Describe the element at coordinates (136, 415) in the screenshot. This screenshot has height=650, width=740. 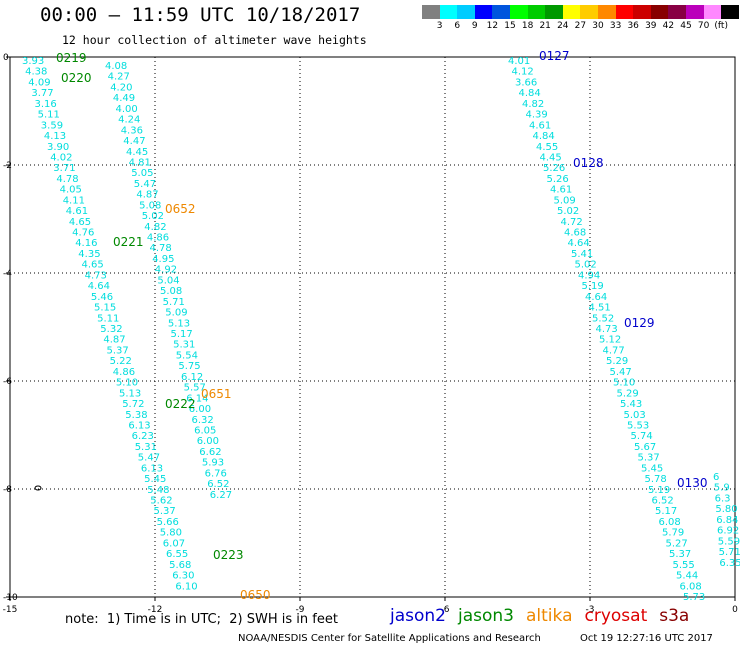
I see `swh-value: 5.38` at that location.